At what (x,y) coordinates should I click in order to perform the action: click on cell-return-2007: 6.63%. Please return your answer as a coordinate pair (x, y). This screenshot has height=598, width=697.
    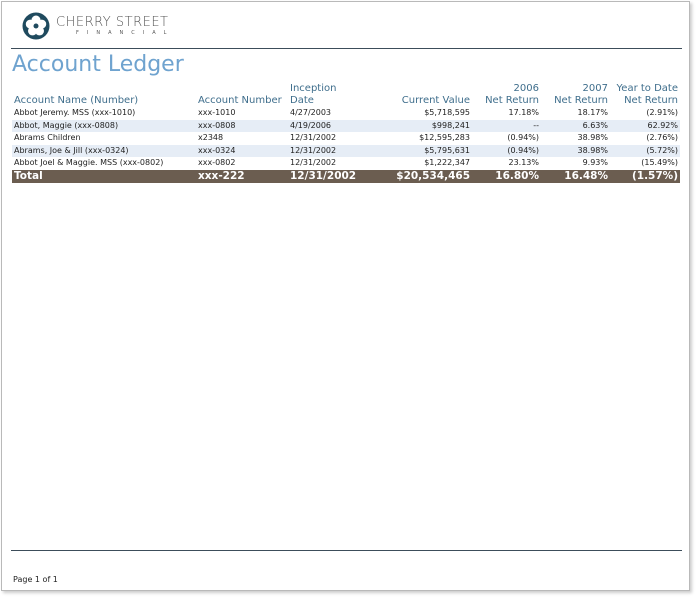
    Looking at the image, I should click on (575, 126).